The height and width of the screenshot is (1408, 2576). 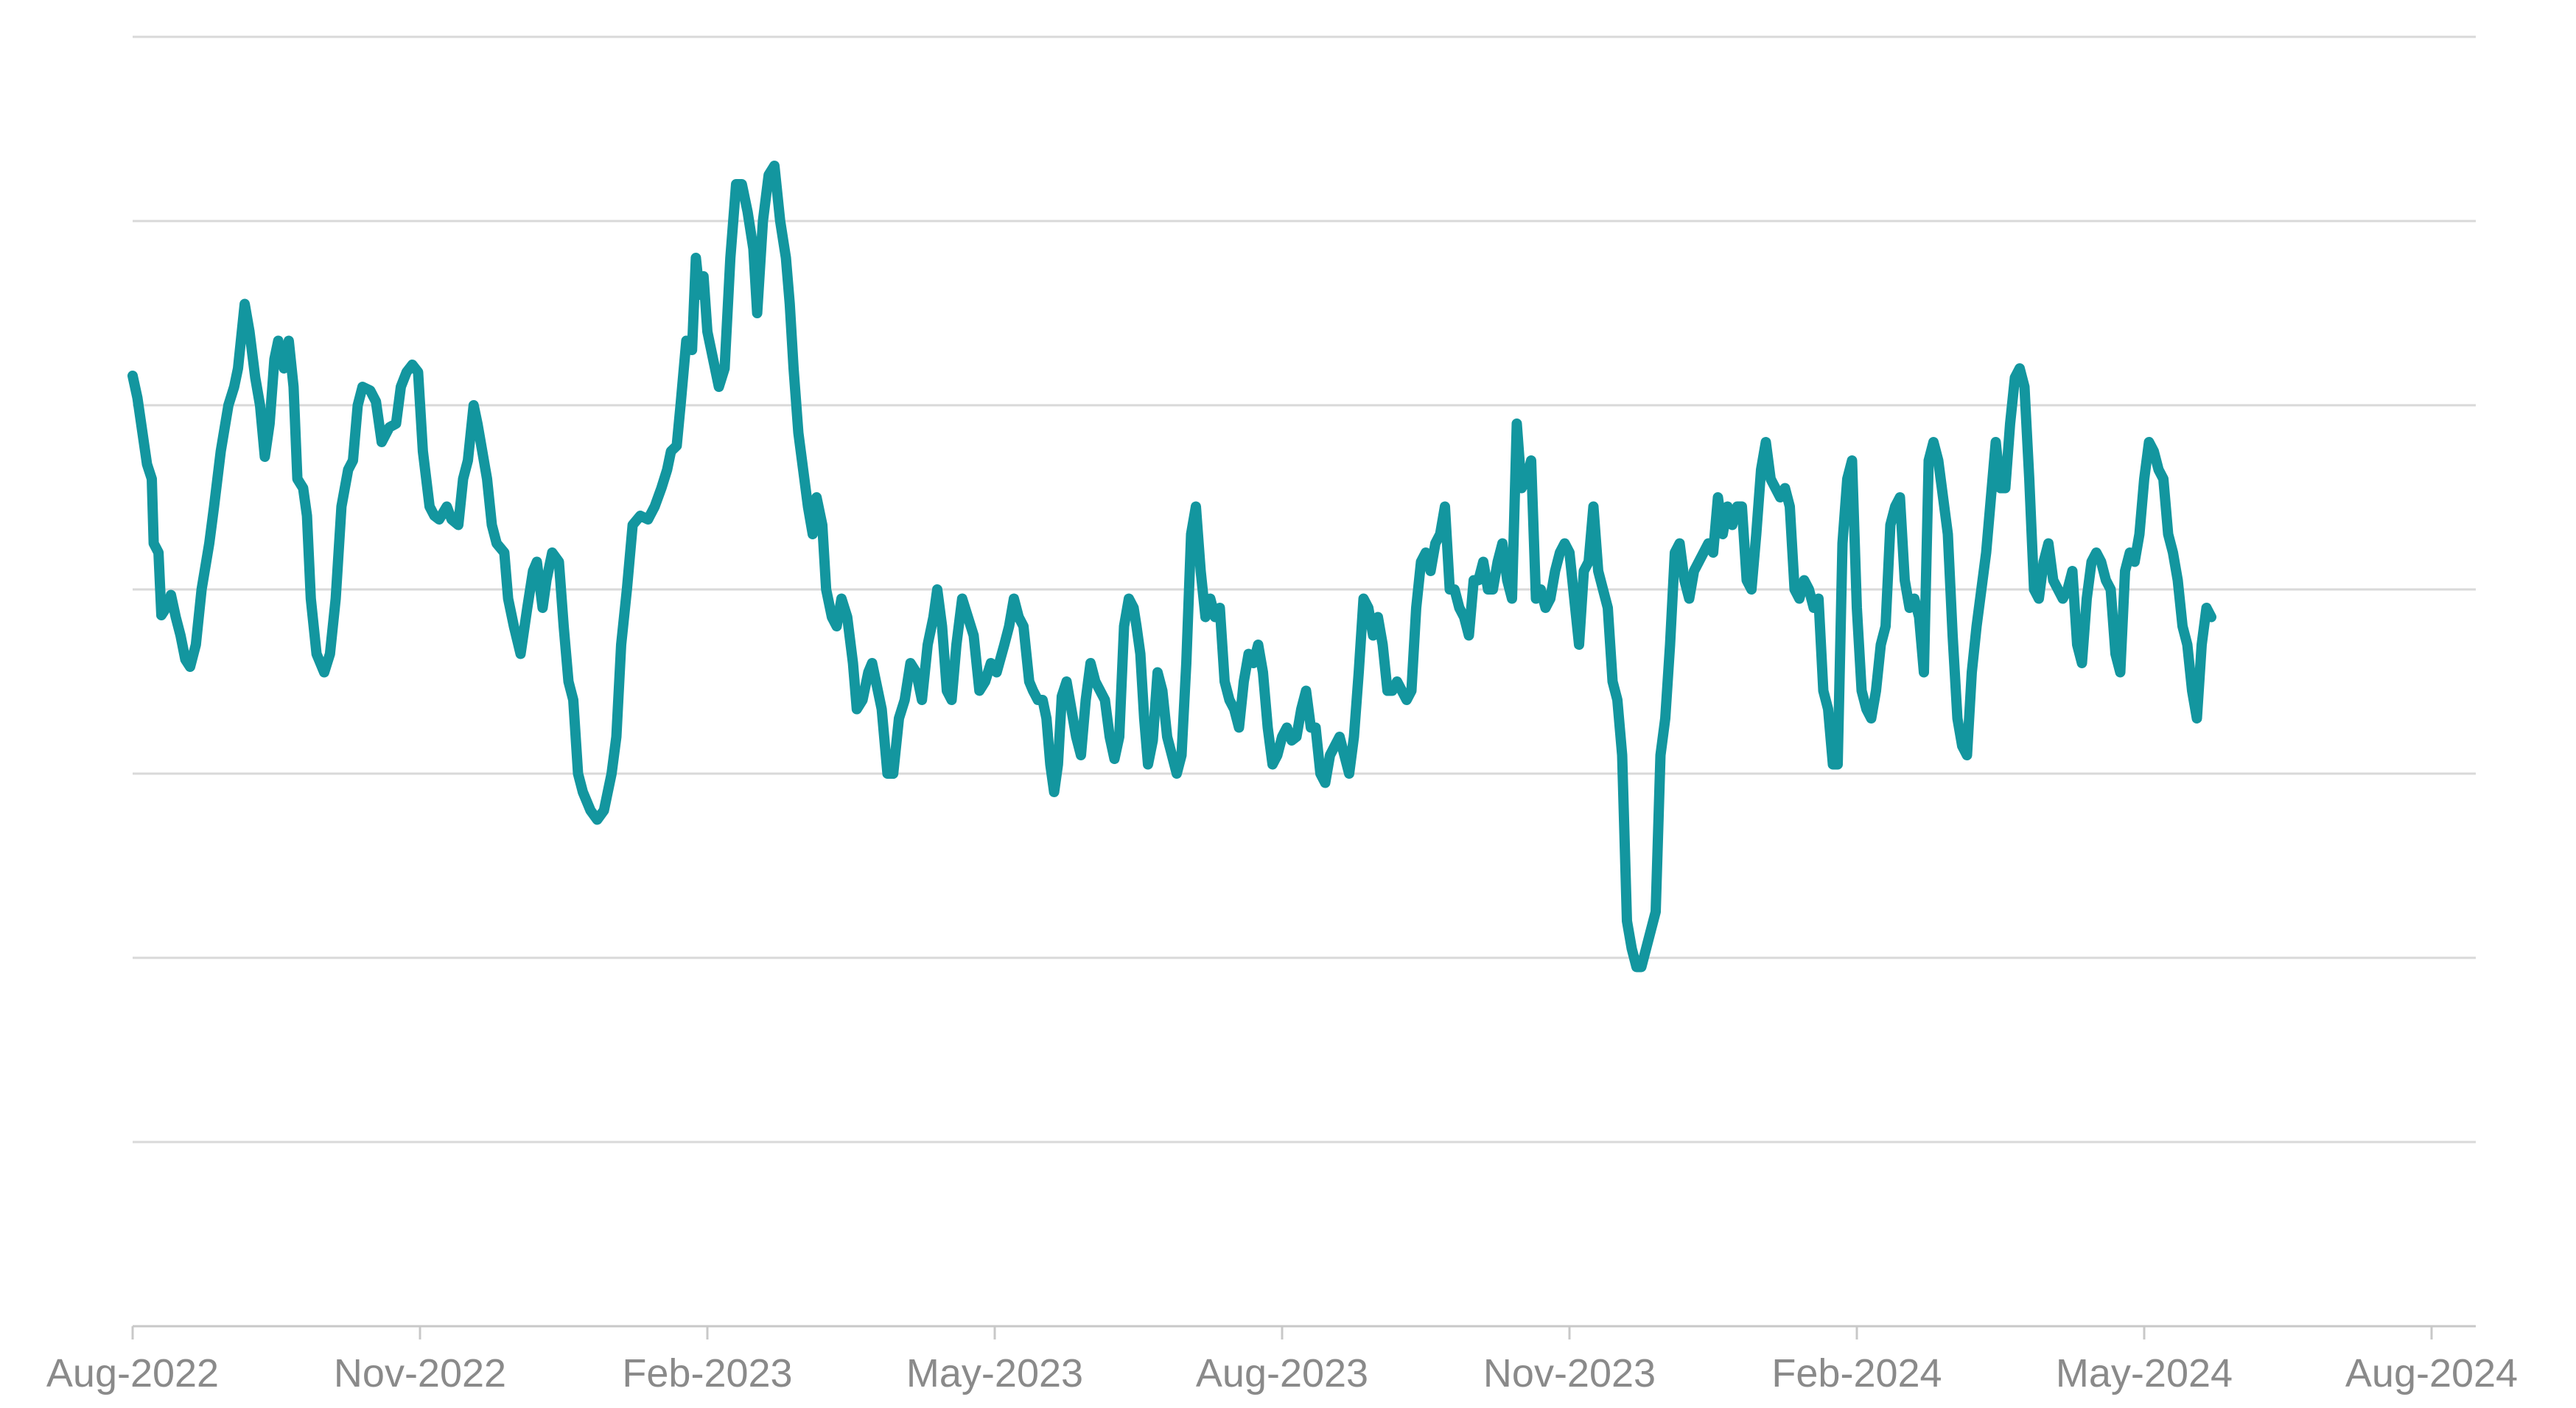 What do you see at coordinates (1856, 1373) in the screenshot?
I see `x-tick-label-6: Feb-2024` at bounding box center [1856, 1373].